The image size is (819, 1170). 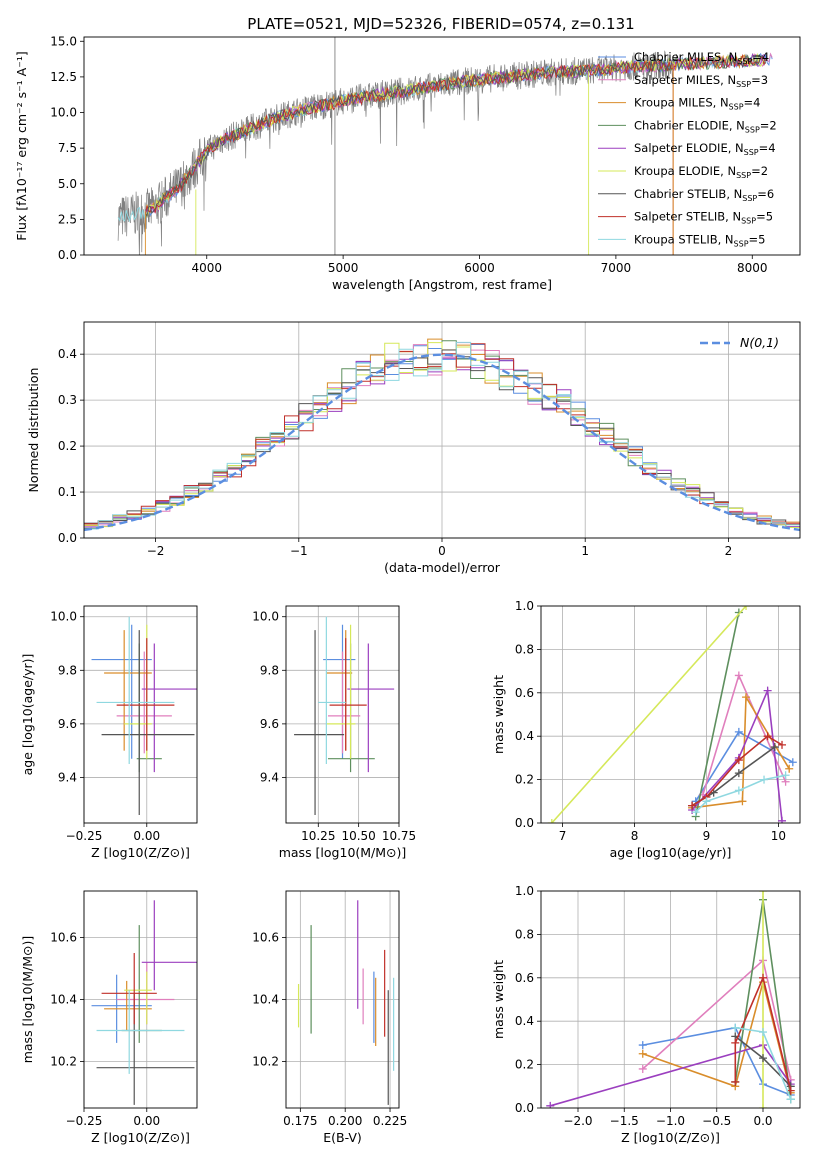 I want to click on spectrum-marks, so click(x=445, y=146).